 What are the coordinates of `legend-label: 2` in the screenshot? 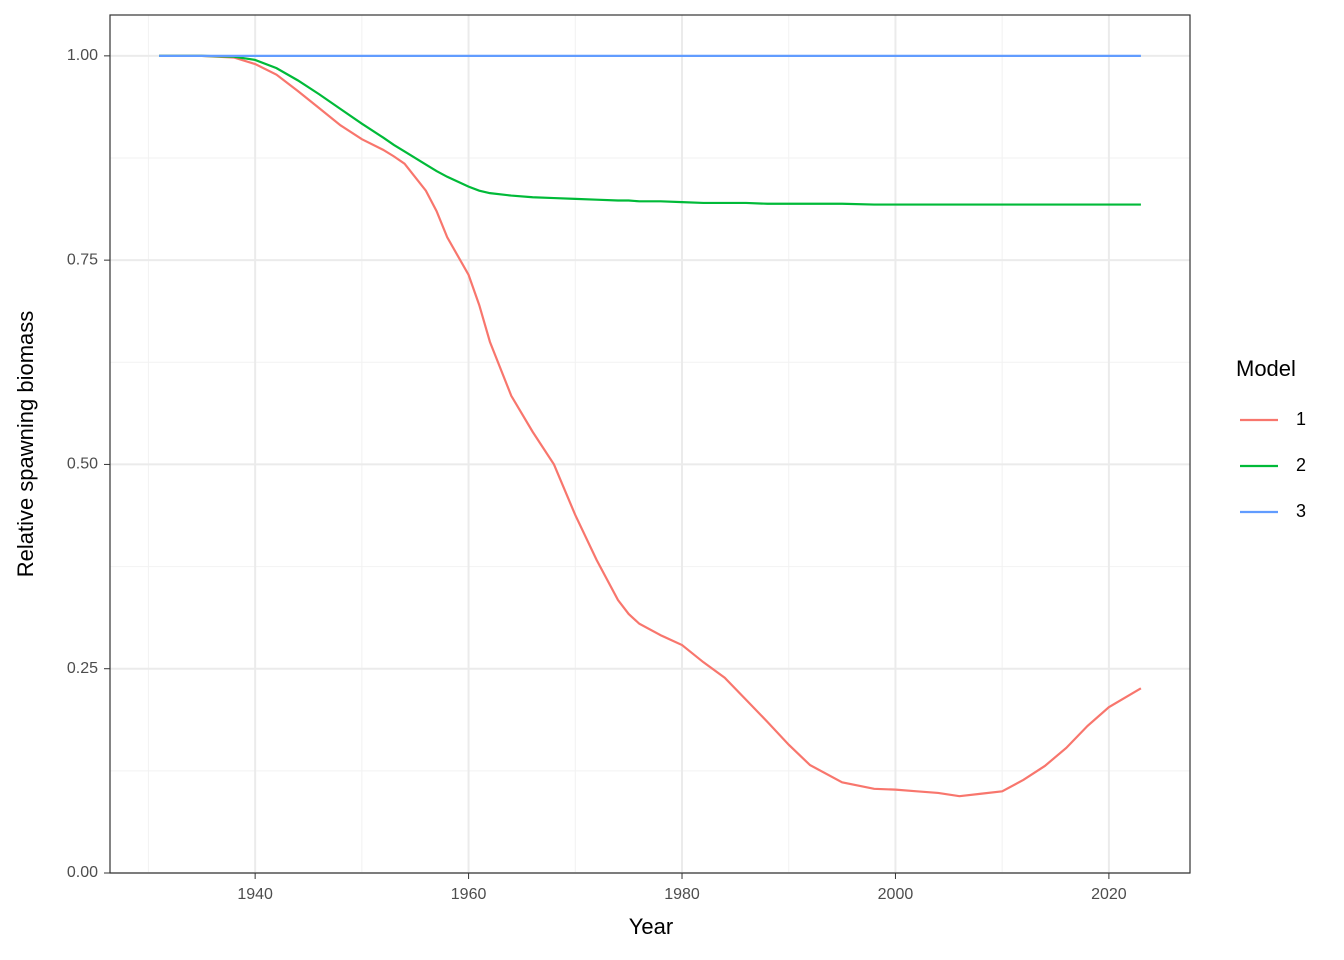 It's located at (1301, 465).